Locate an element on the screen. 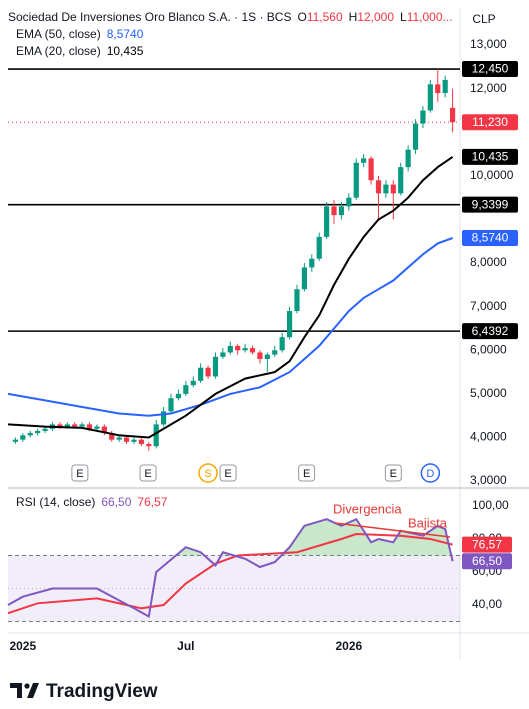 This screenshot has width=529, height=709. price-label: 9,3399 is located at coordinates (490, 204).